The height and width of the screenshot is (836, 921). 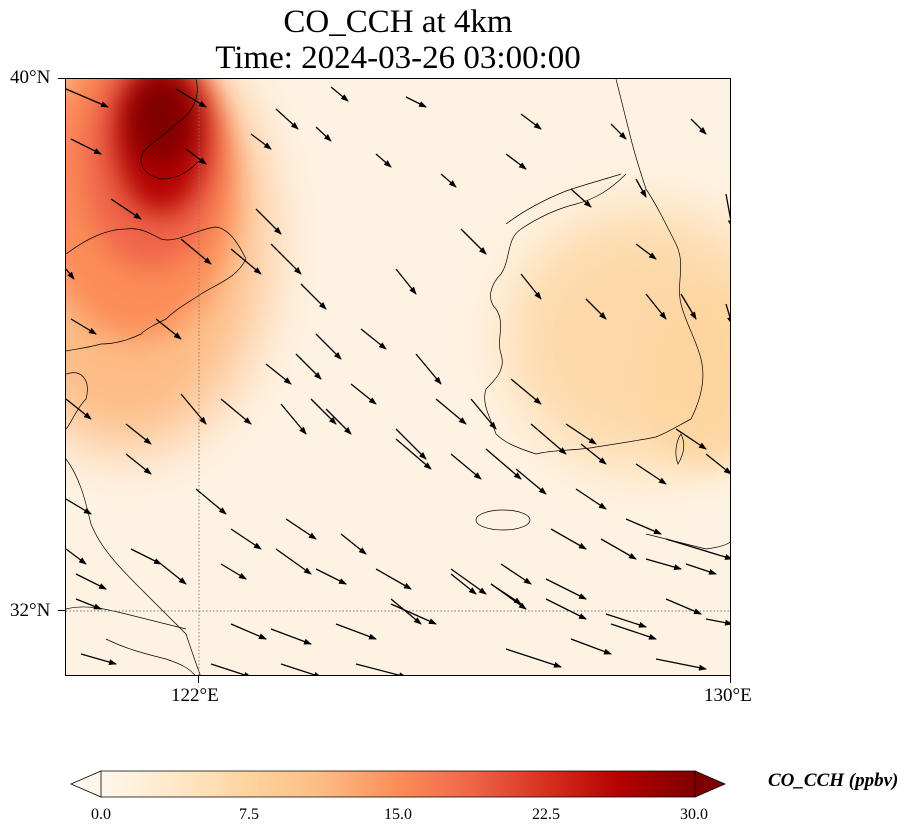 I want to click on coastline-korea-east, so click(x=659, y=249).